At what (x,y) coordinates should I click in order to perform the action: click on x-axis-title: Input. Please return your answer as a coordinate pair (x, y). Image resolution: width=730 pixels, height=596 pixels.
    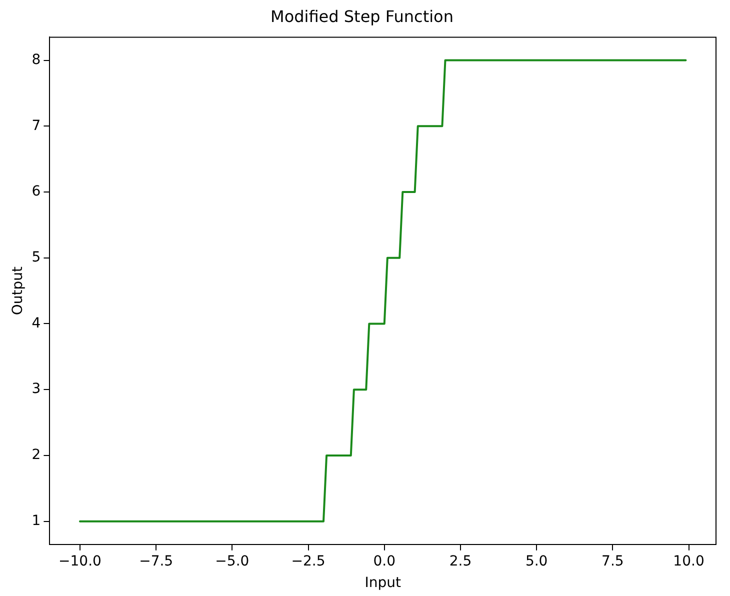
    Looking at the image, I should click on (383, 583).